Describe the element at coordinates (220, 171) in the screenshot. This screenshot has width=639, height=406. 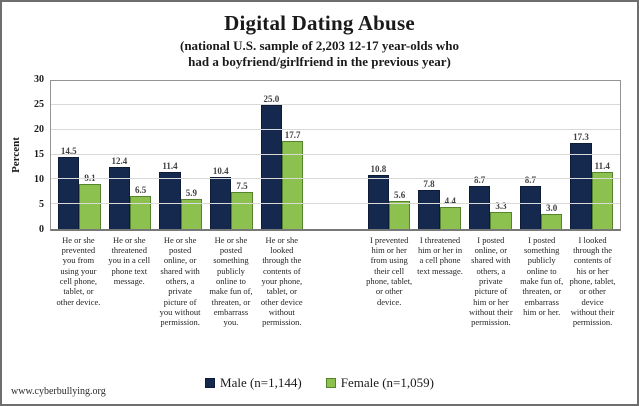
I see `bar-value-label: 10.4` at that location.